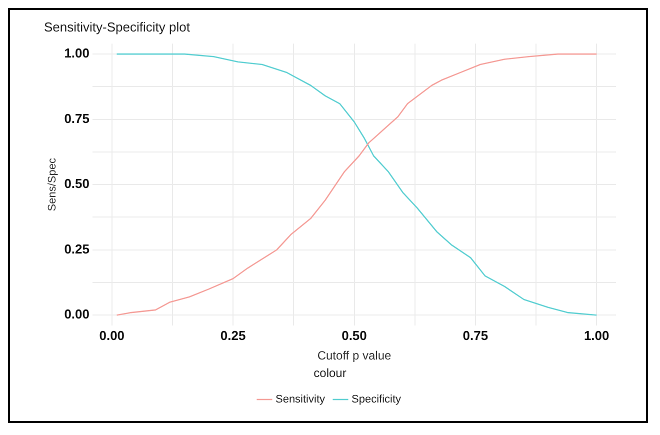 This screenshot has width=660, height=435. Describe the element at coordinates (52, 185) in the screenshot. I see `y-axis-title: Sens/Spec` at that location.